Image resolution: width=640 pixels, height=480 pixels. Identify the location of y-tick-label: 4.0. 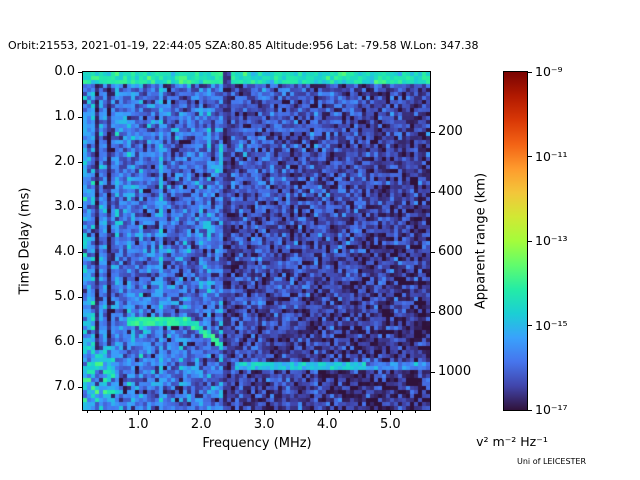
(64, 252).